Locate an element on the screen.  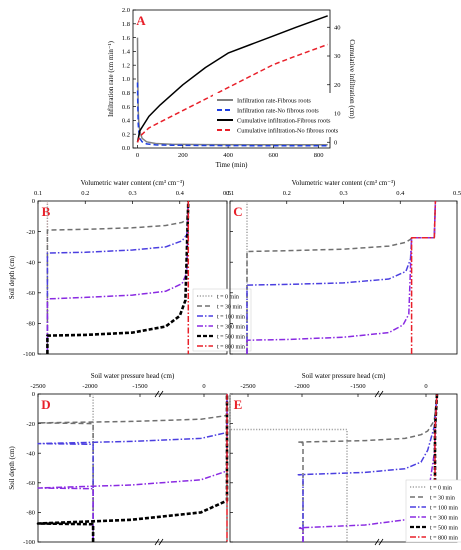
y-tick-label: 1.0 is located at coordinates (126, 79).